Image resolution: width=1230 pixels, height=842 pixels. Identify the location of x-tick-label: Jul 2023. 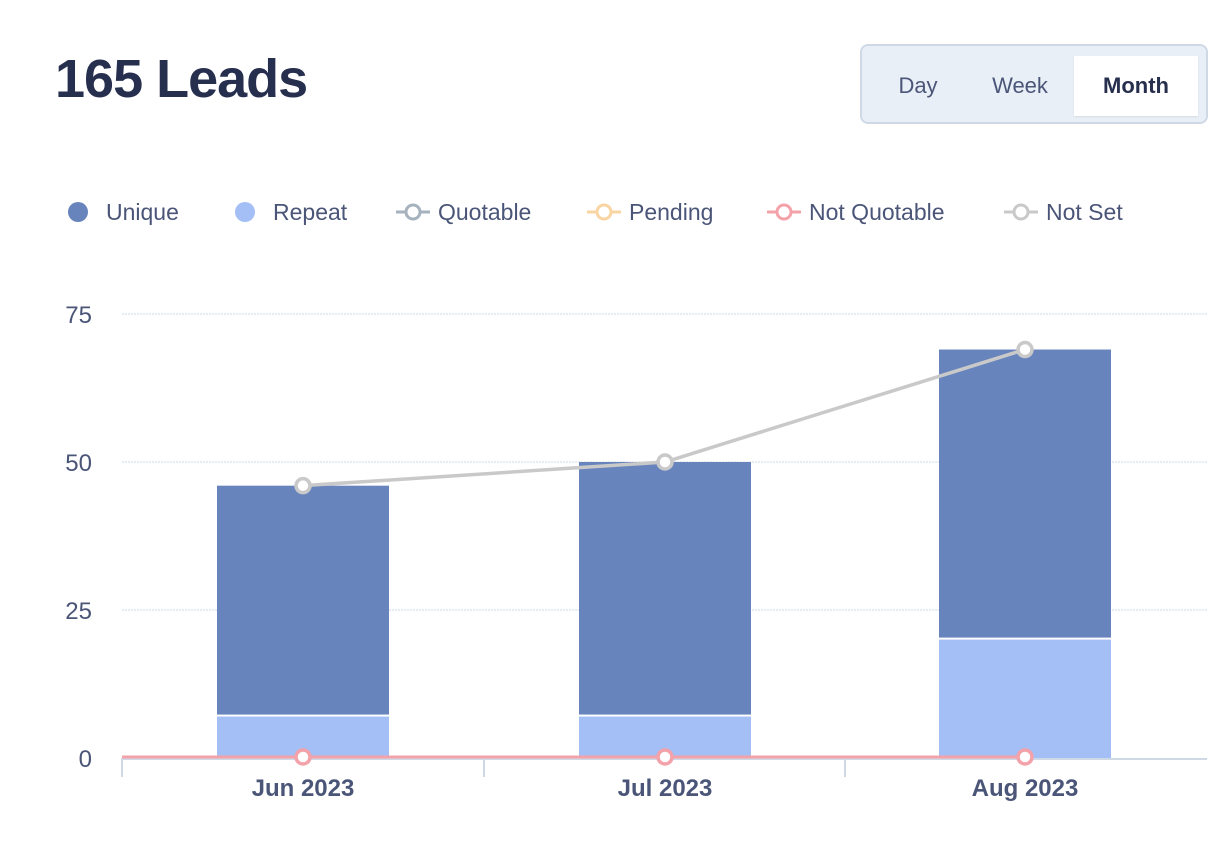
(665, 788).